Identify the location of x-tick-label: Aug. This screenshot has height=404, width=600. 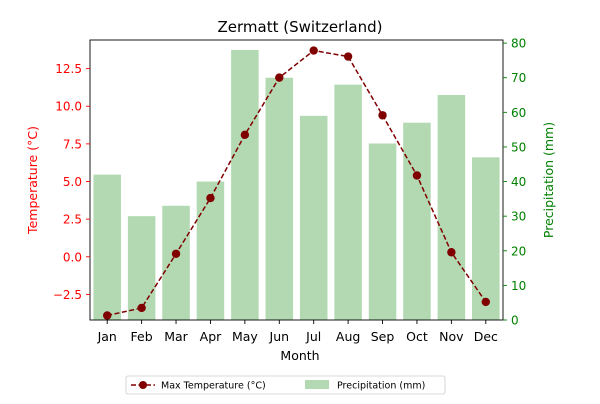
(348, 336).